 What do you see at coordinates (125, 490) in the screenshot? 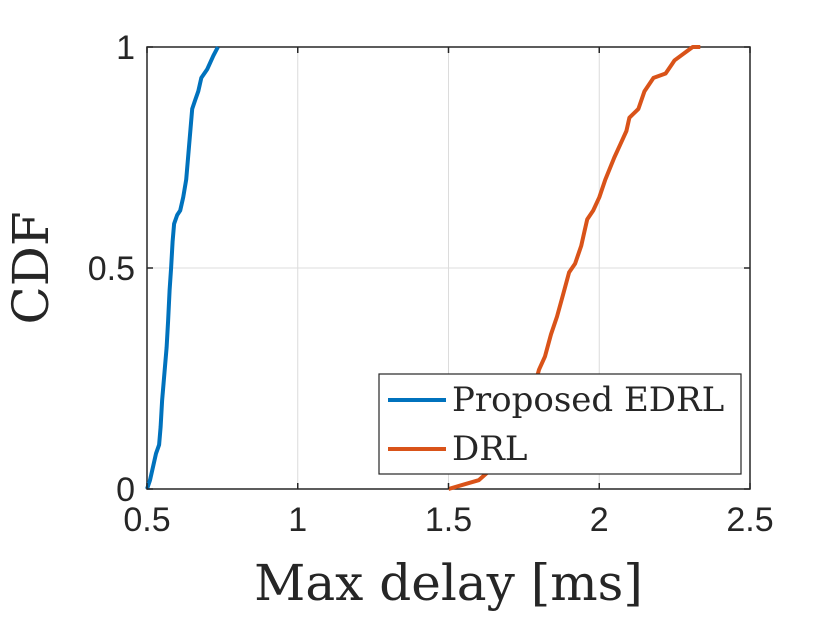
I see `y-tick-label: 0` at bounding box center [125, 490].